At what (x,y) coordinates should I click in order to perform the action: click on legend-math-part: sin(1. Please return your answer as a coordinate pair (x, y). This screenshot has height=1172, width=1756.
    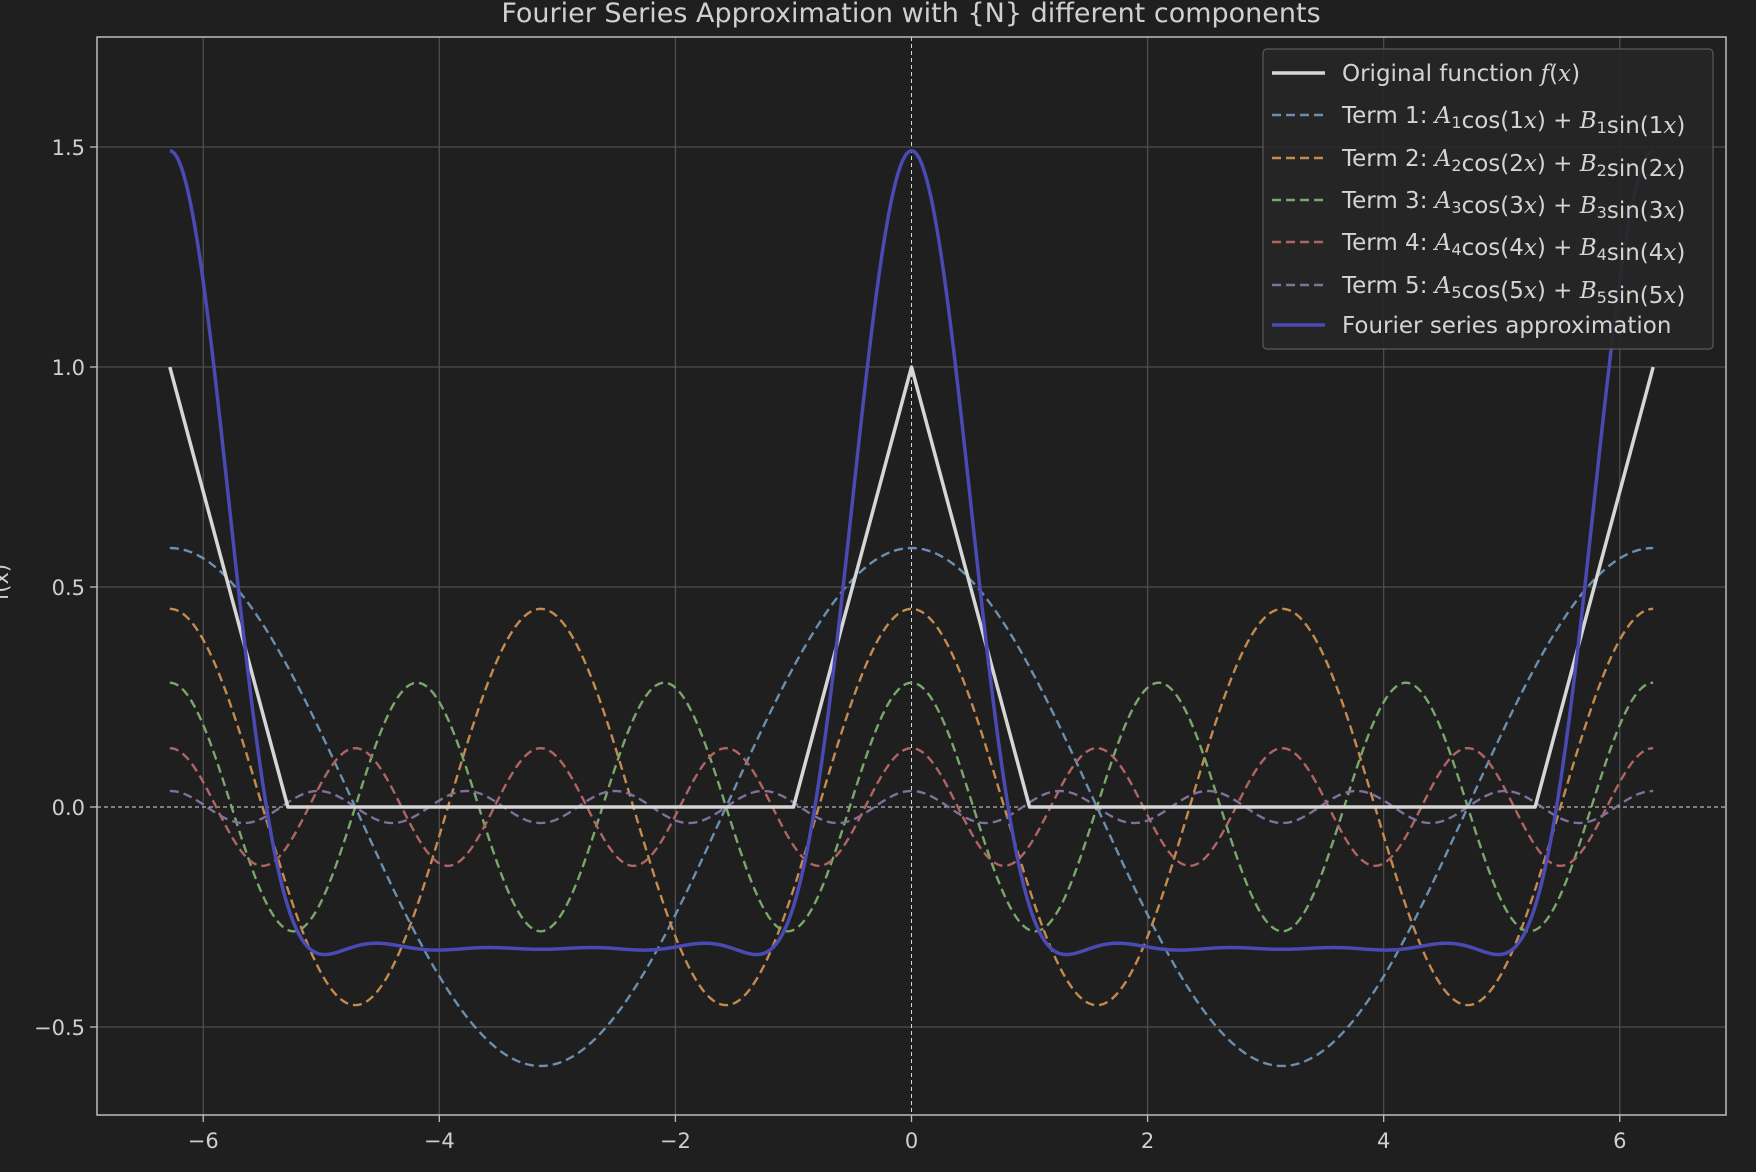
    Looking at the image, I should click on (1635, 126).